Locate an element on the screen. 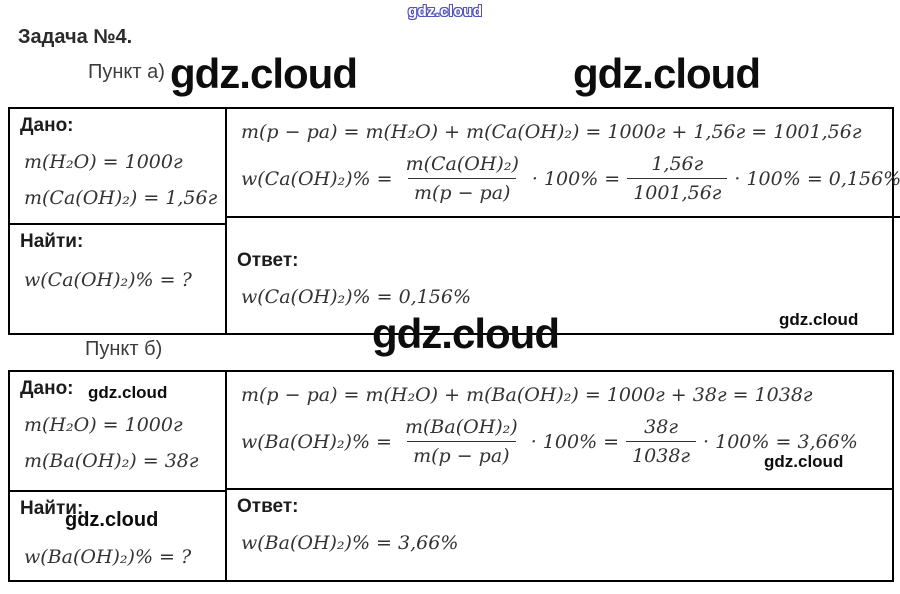 This screenshot has height=594, width=900. given-formula: m(Ba(OH)₂) = 38г is located at coordinates (111, 461).